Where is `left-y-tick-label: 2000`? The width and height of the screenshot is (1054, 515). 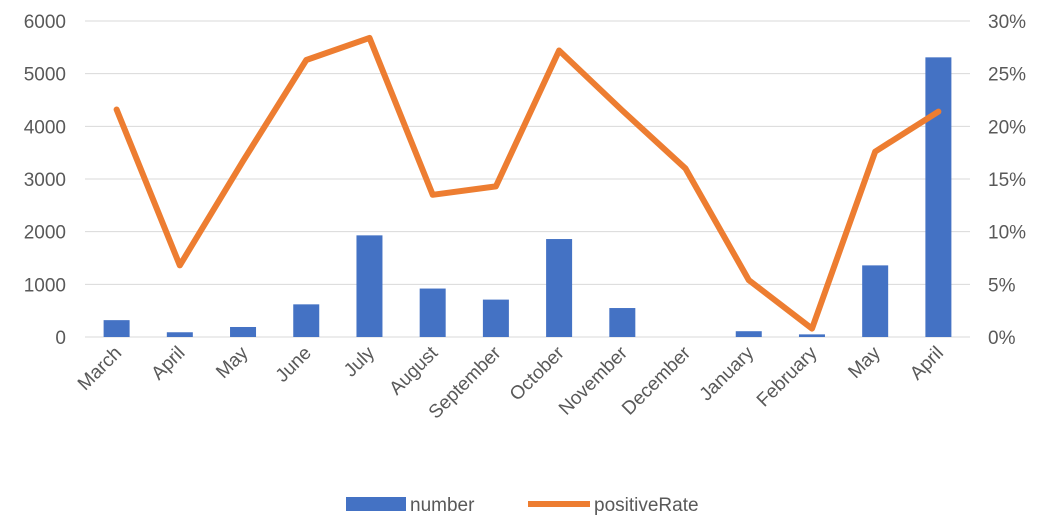
left-y-tick-label: 2000 is located at coordinates (45, 233).